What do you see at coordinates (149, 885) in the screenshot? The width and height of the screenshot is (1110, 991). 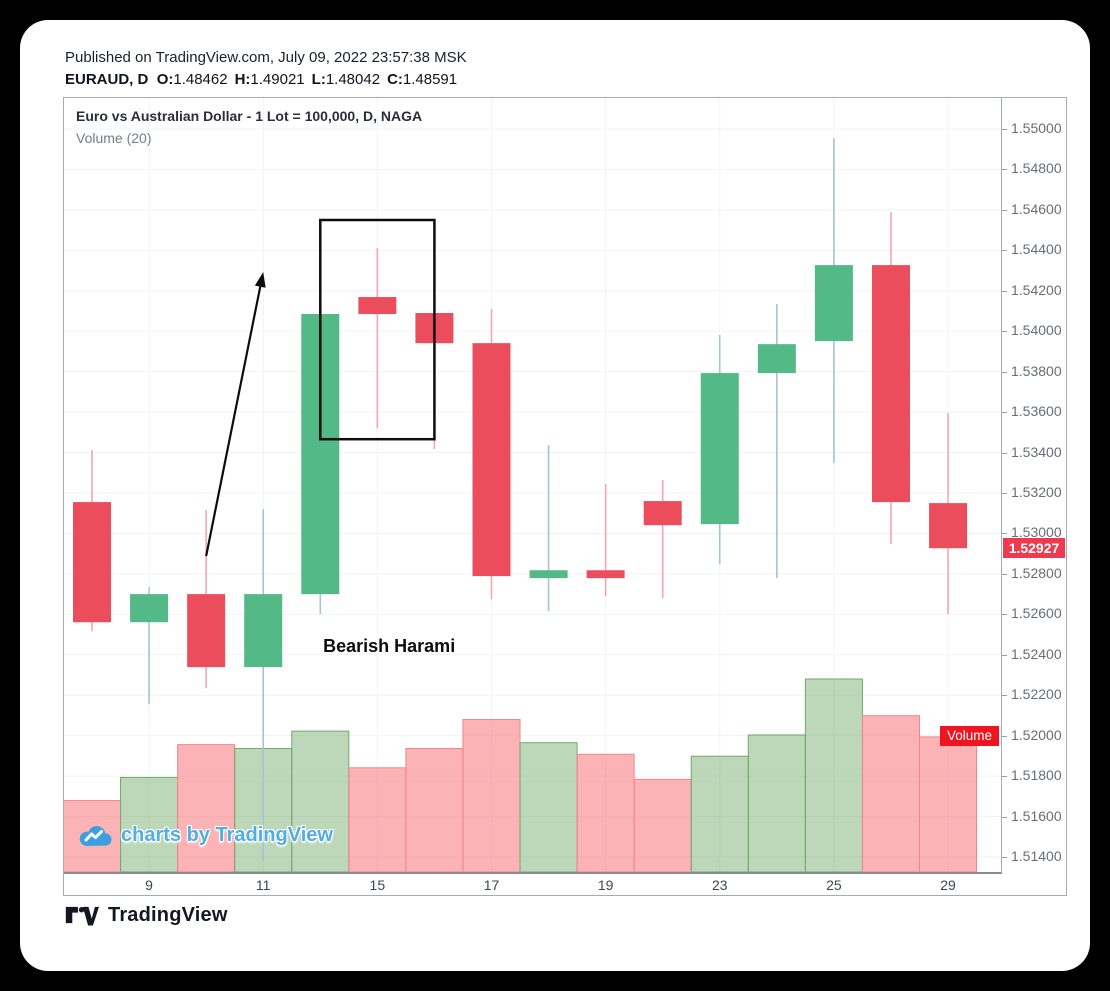 I see `date-tick-label: 9` at bounding box center [149, 885].